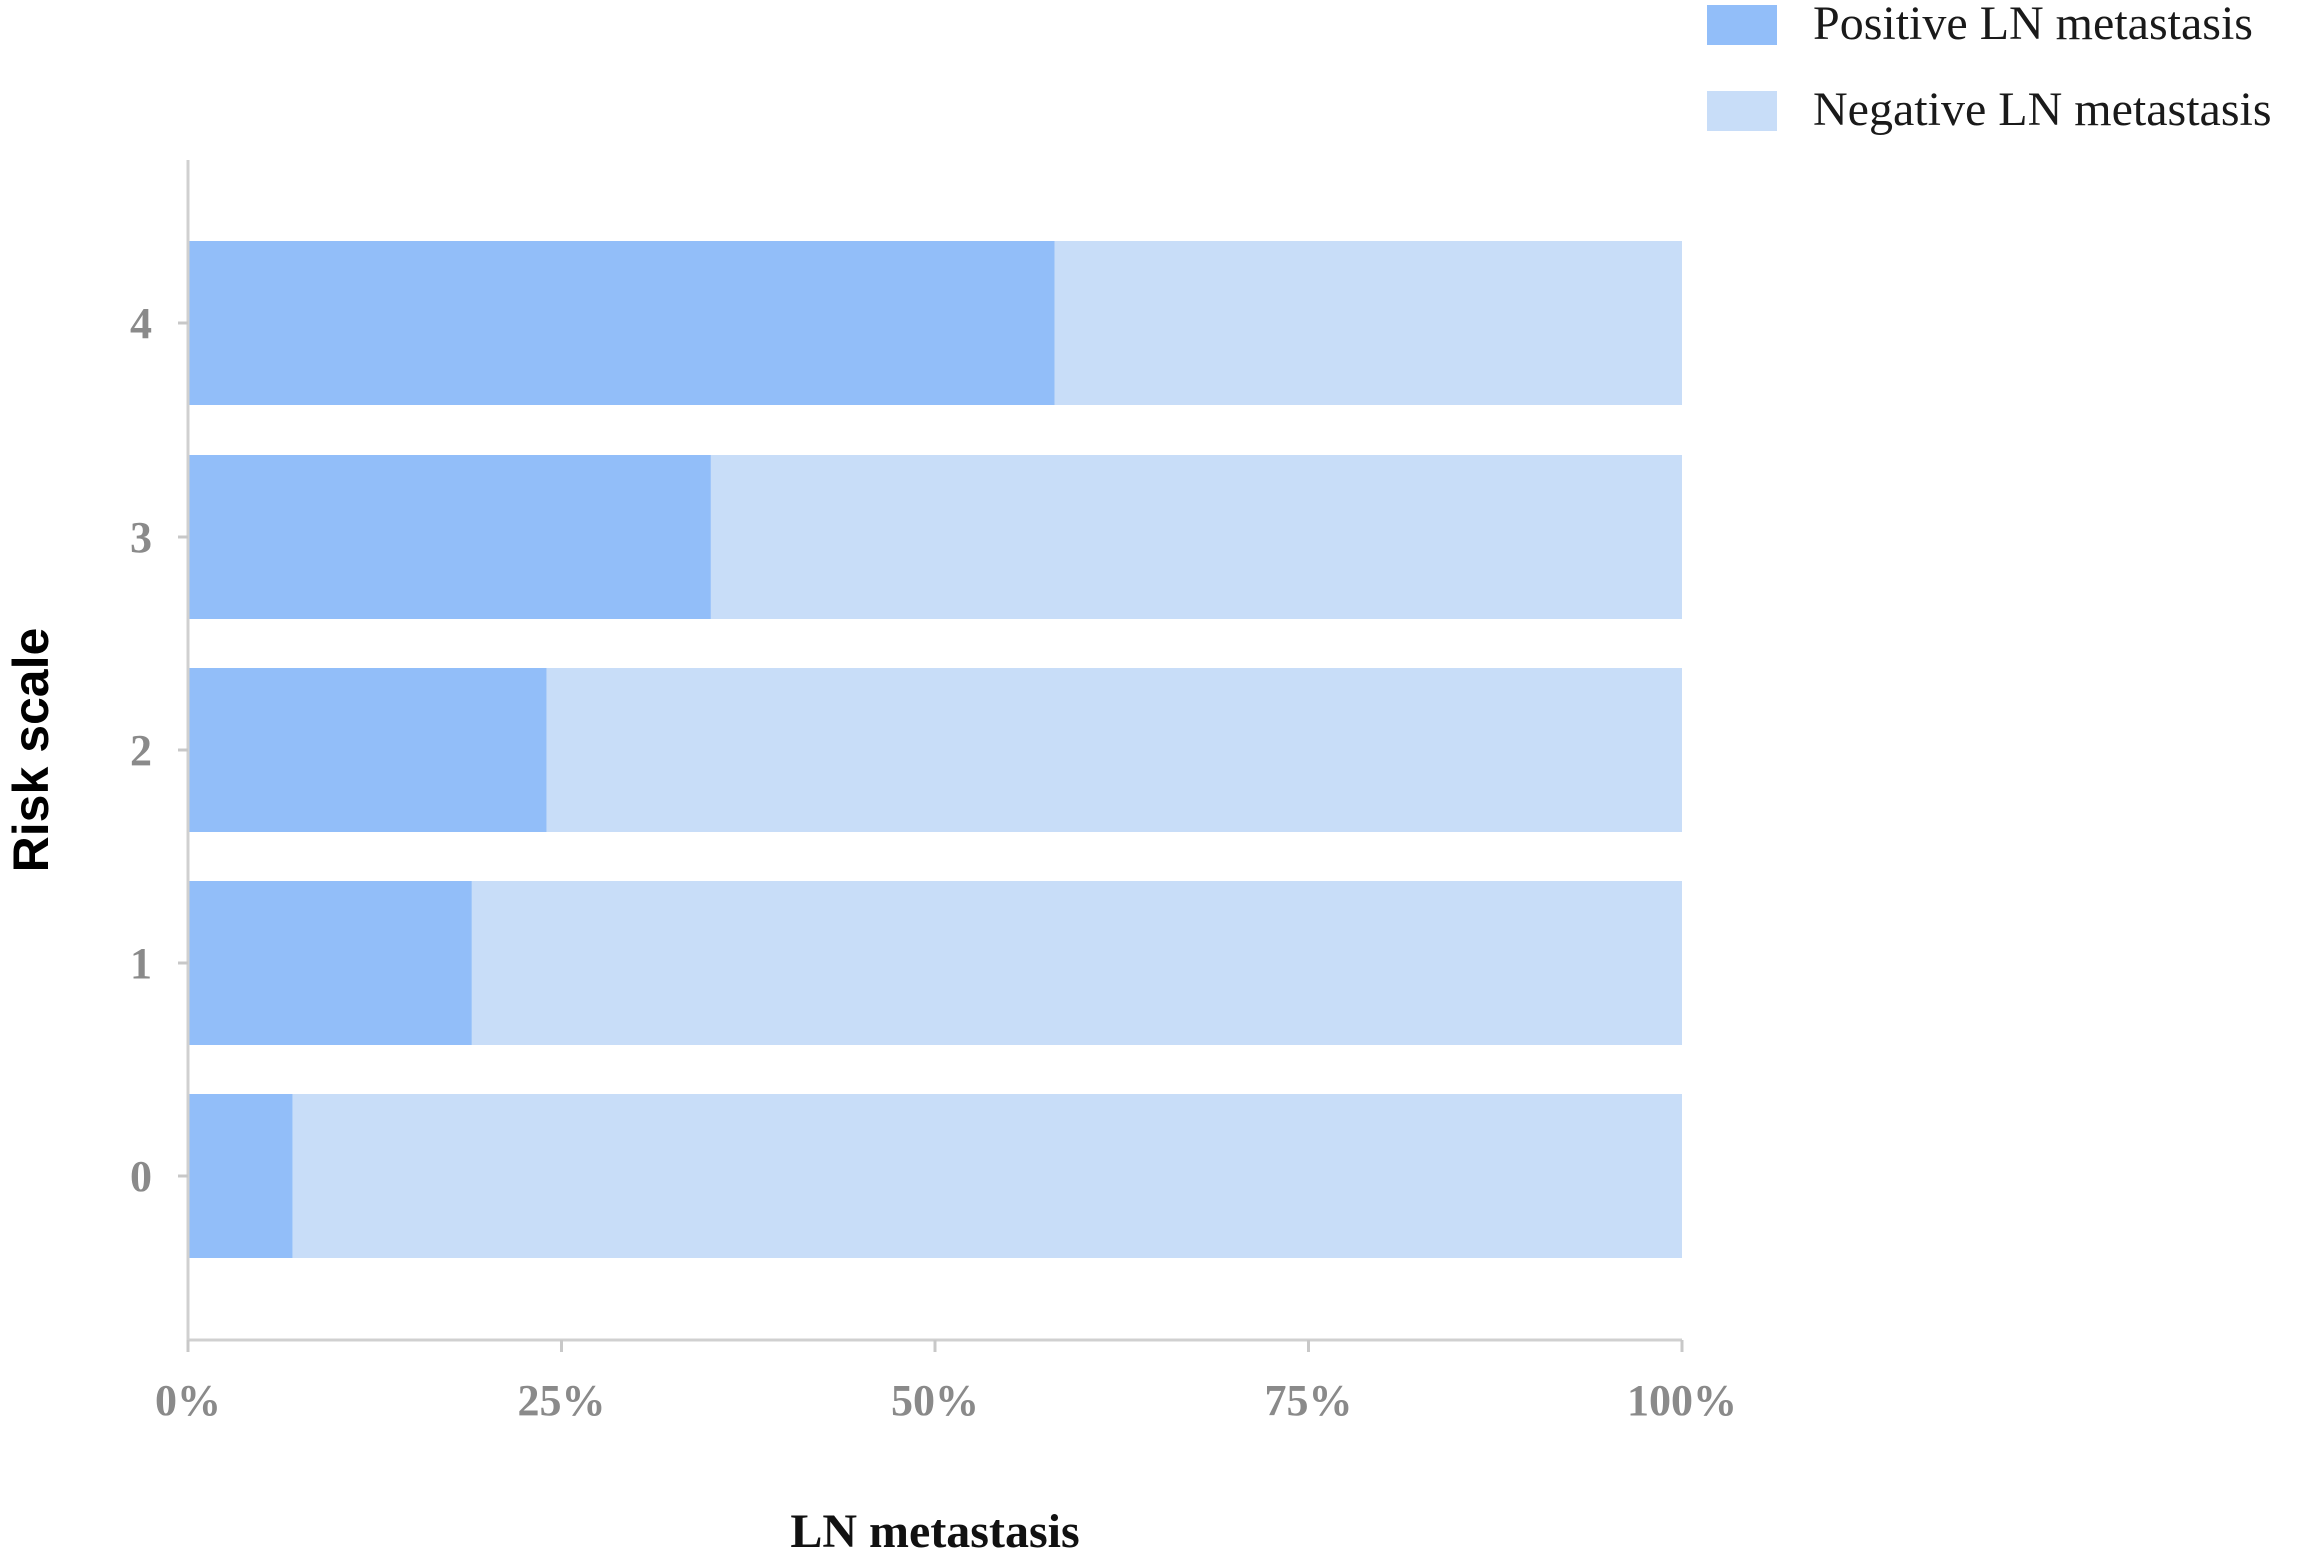 This screenshot has width=2303, height=1558. What do you see at coordinates (1682, 1400) in the screenshot?
I see `x-tick-label: 100%` at bounding box center [1682, 1400].